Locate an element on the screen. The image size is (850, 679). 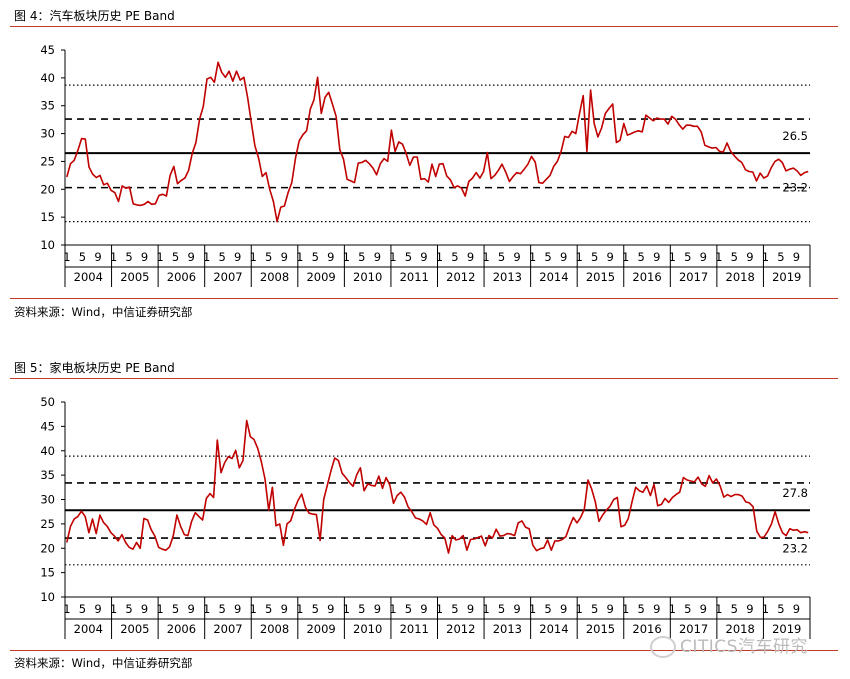
source-divider is located at coordinates (424, 650).